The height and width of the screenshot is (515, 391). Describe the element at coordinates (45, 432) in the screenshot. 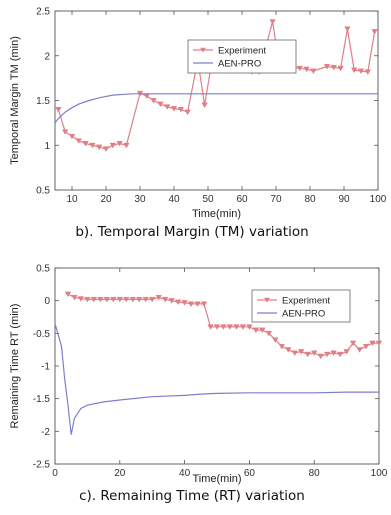

I see `y-tick-label: -2` at that location.